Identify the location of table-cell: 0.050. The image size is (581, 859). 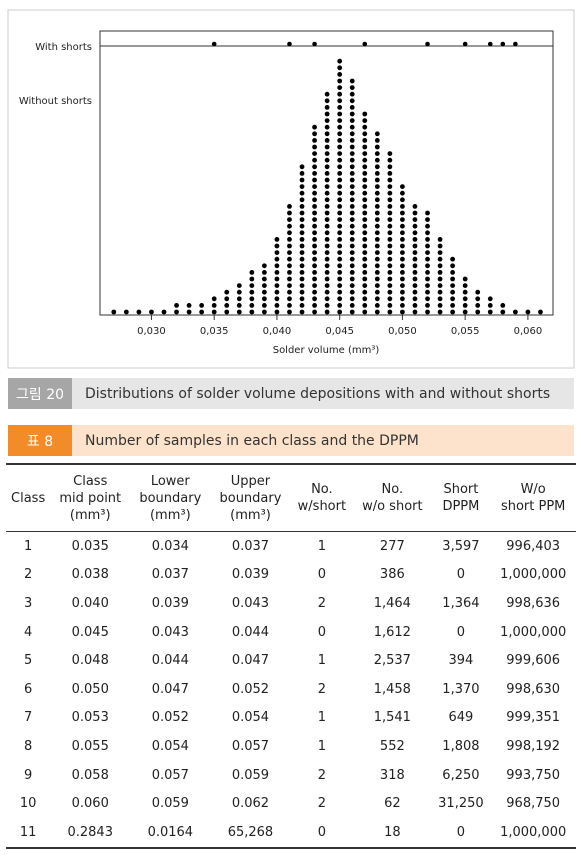
(90, 689).